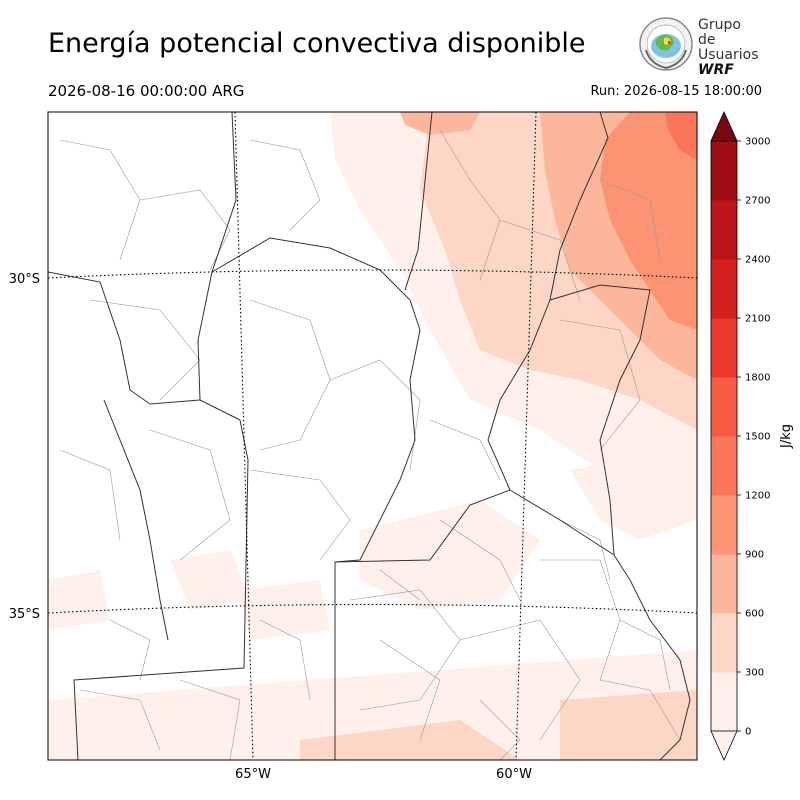 The image size is (800, 800). Describe the element at coordinates (24, 614) in the screenshot. I see `lat-label-35s: 35°S` at that location.